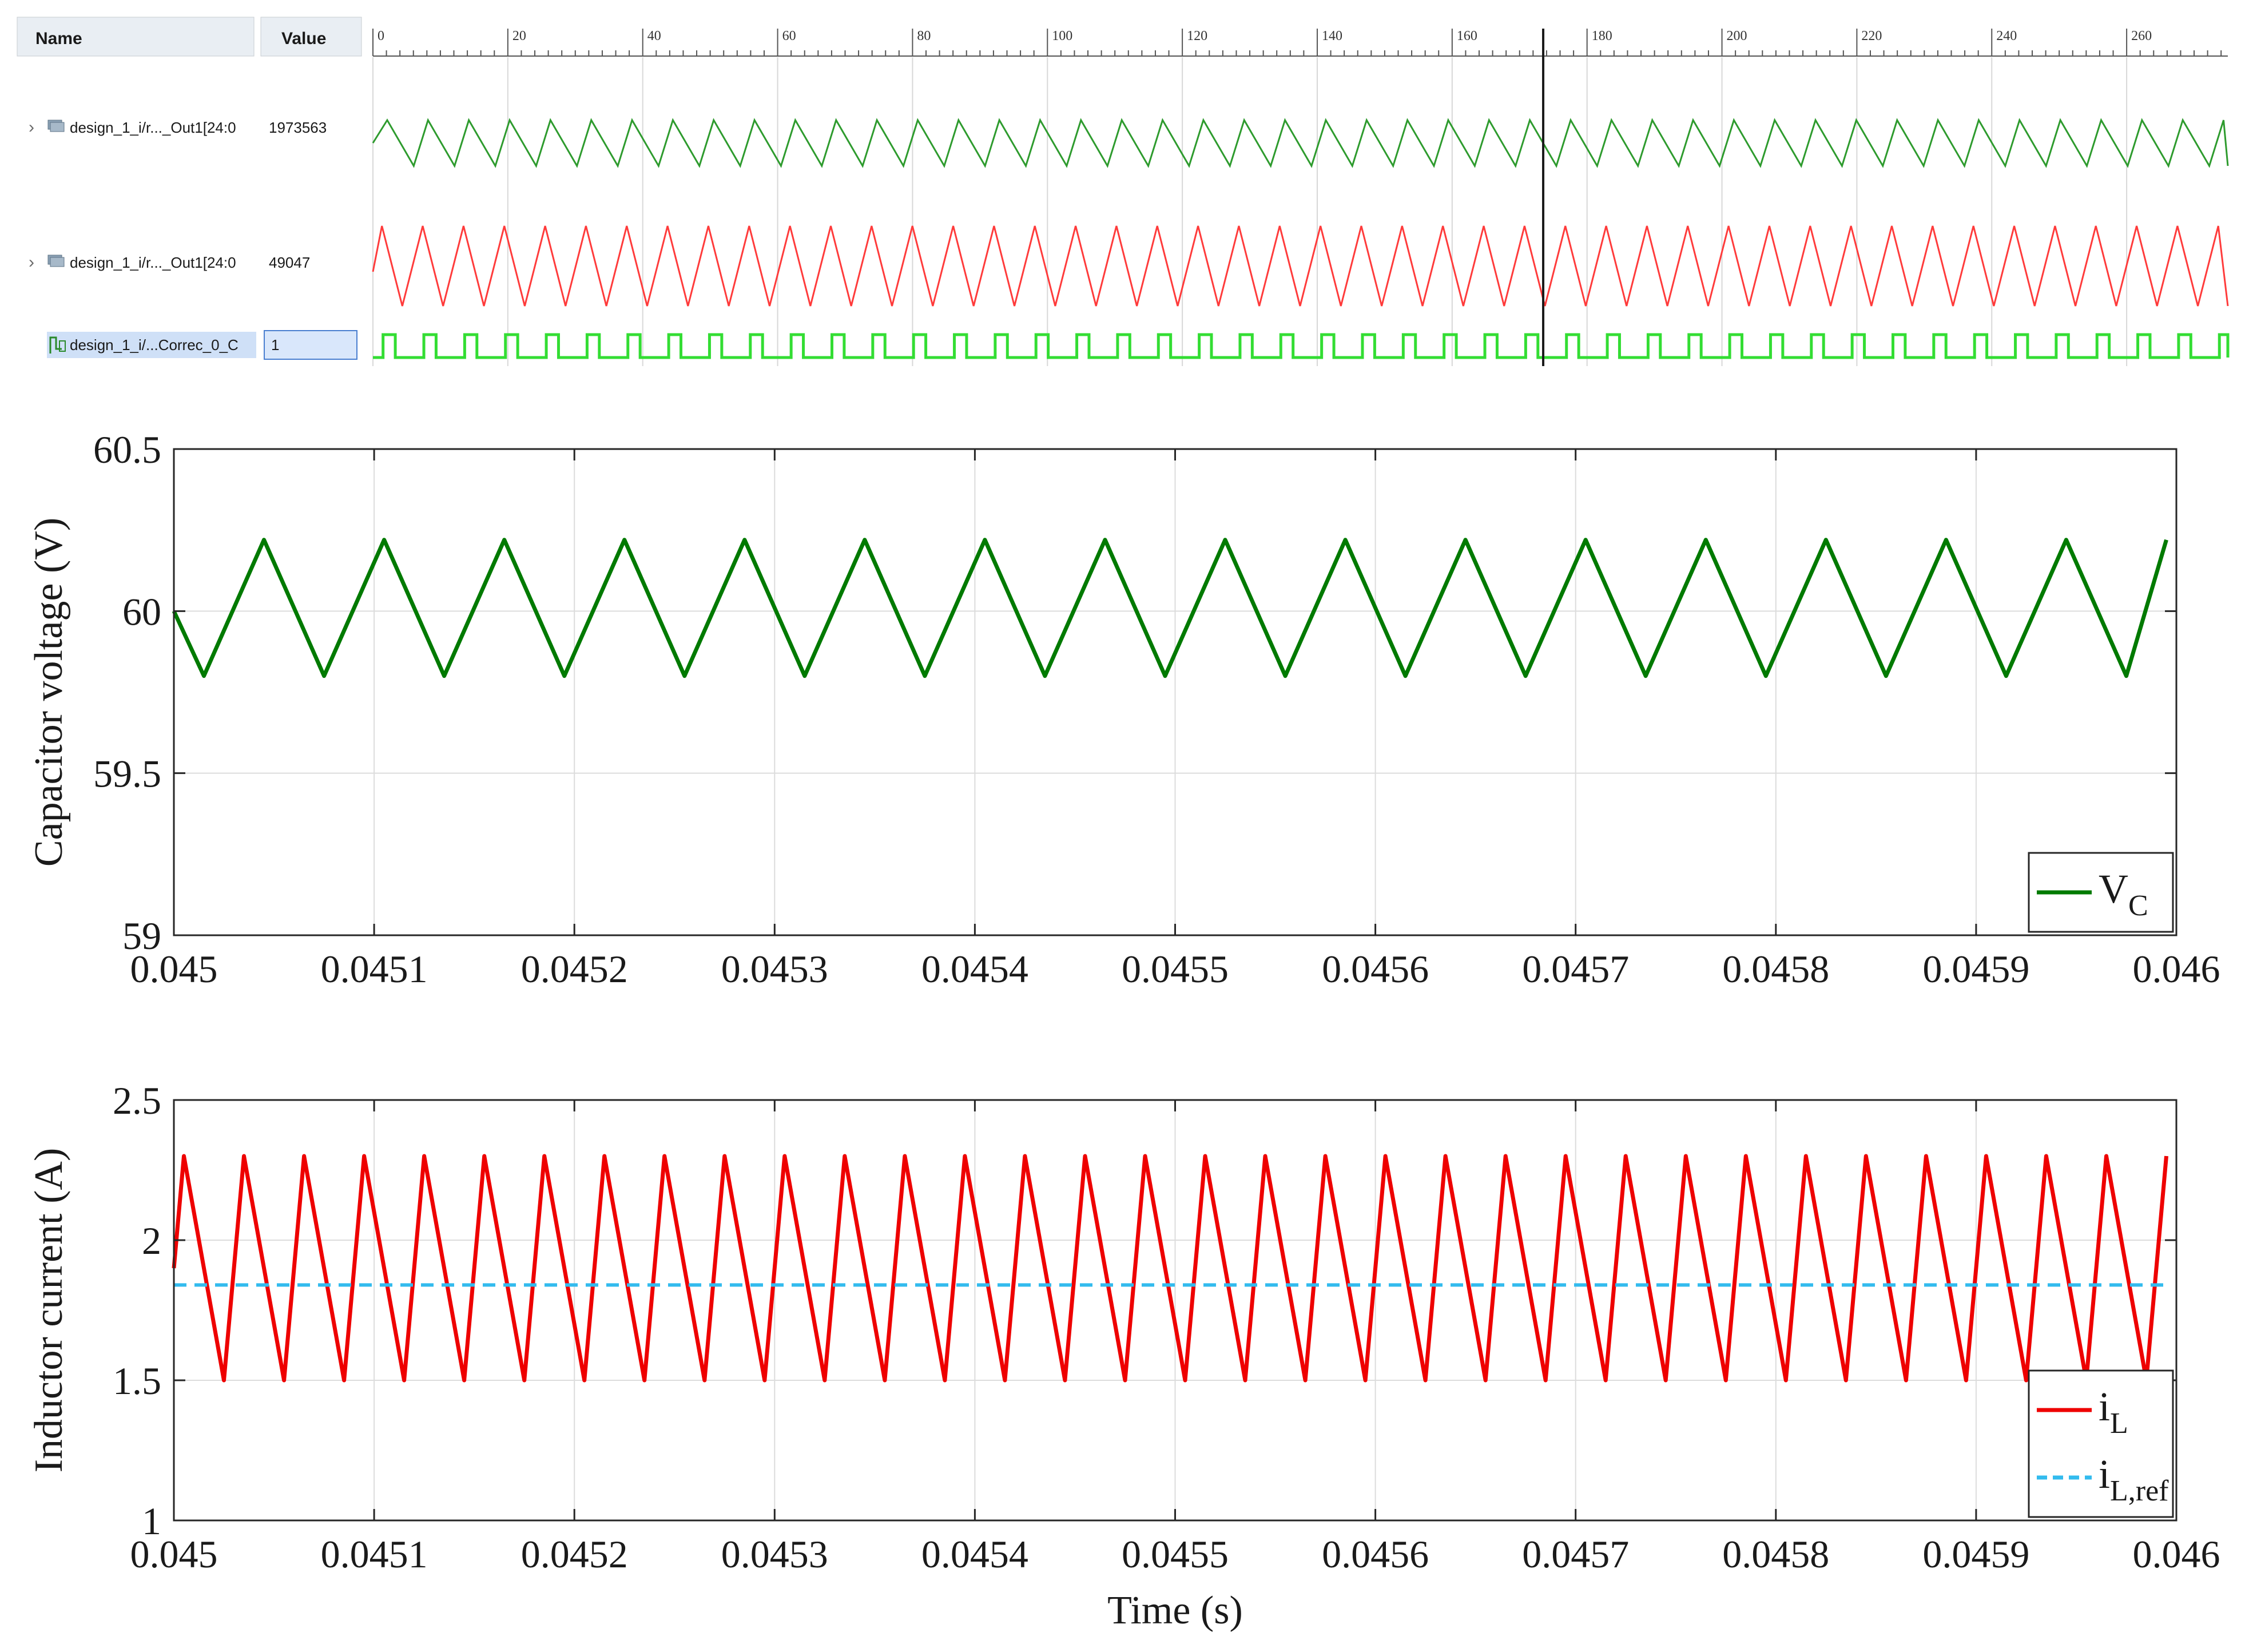 This screenshot has width=2249, height=1652. Describe the element at coordinates (136, 37) in the screenshot. I see `name-column-header` at that location.